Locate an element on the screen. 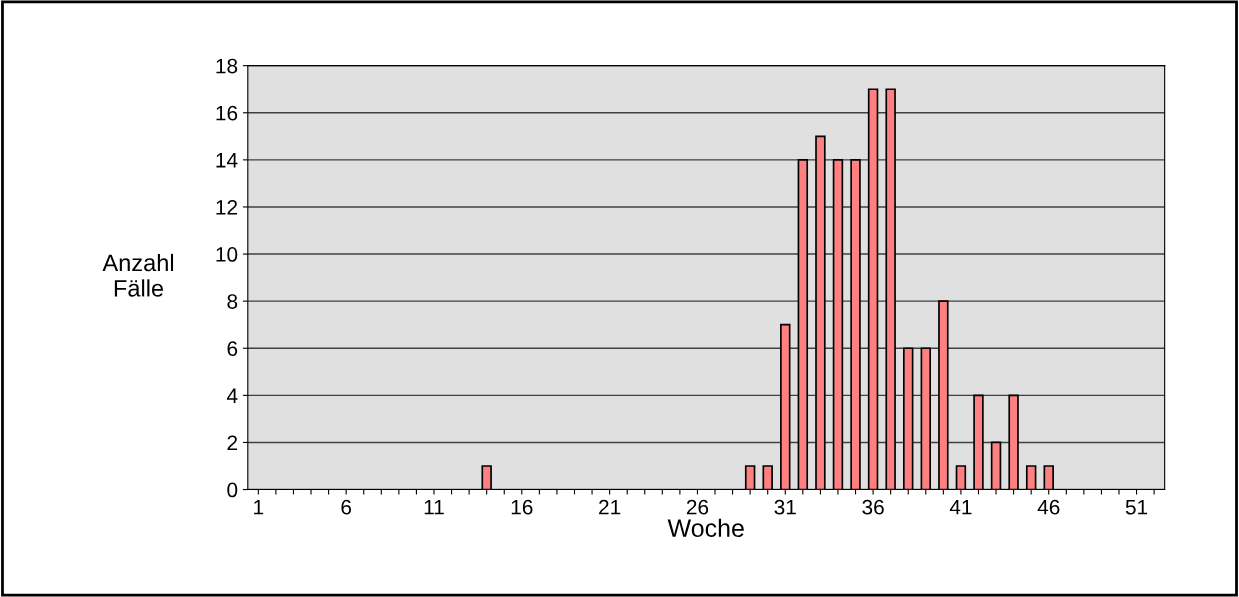 Image resolution: width=1239 pixels, height=597 pixels. x-tick-label: 36 is located at coordinates (873, 507).